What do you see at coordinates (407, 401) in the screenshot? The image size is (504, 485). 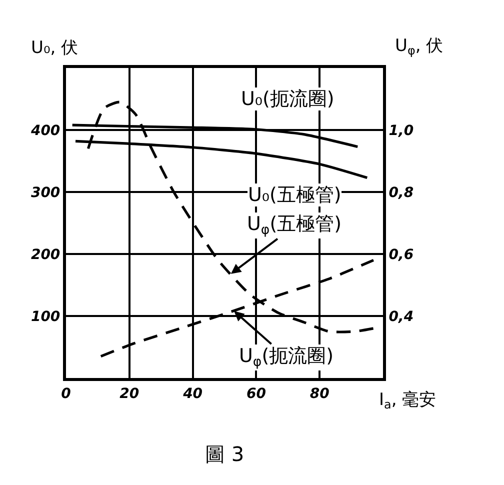 I see `x-axis-title: I$_{a}$, 毫安` at bounding box center [407, 401].